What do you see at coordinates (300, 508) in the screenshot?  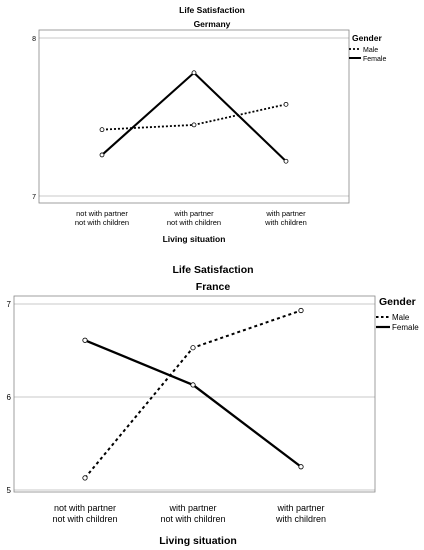 I see `x-tick-label-france-2-0: with partner` at bounding box center [300, 508].